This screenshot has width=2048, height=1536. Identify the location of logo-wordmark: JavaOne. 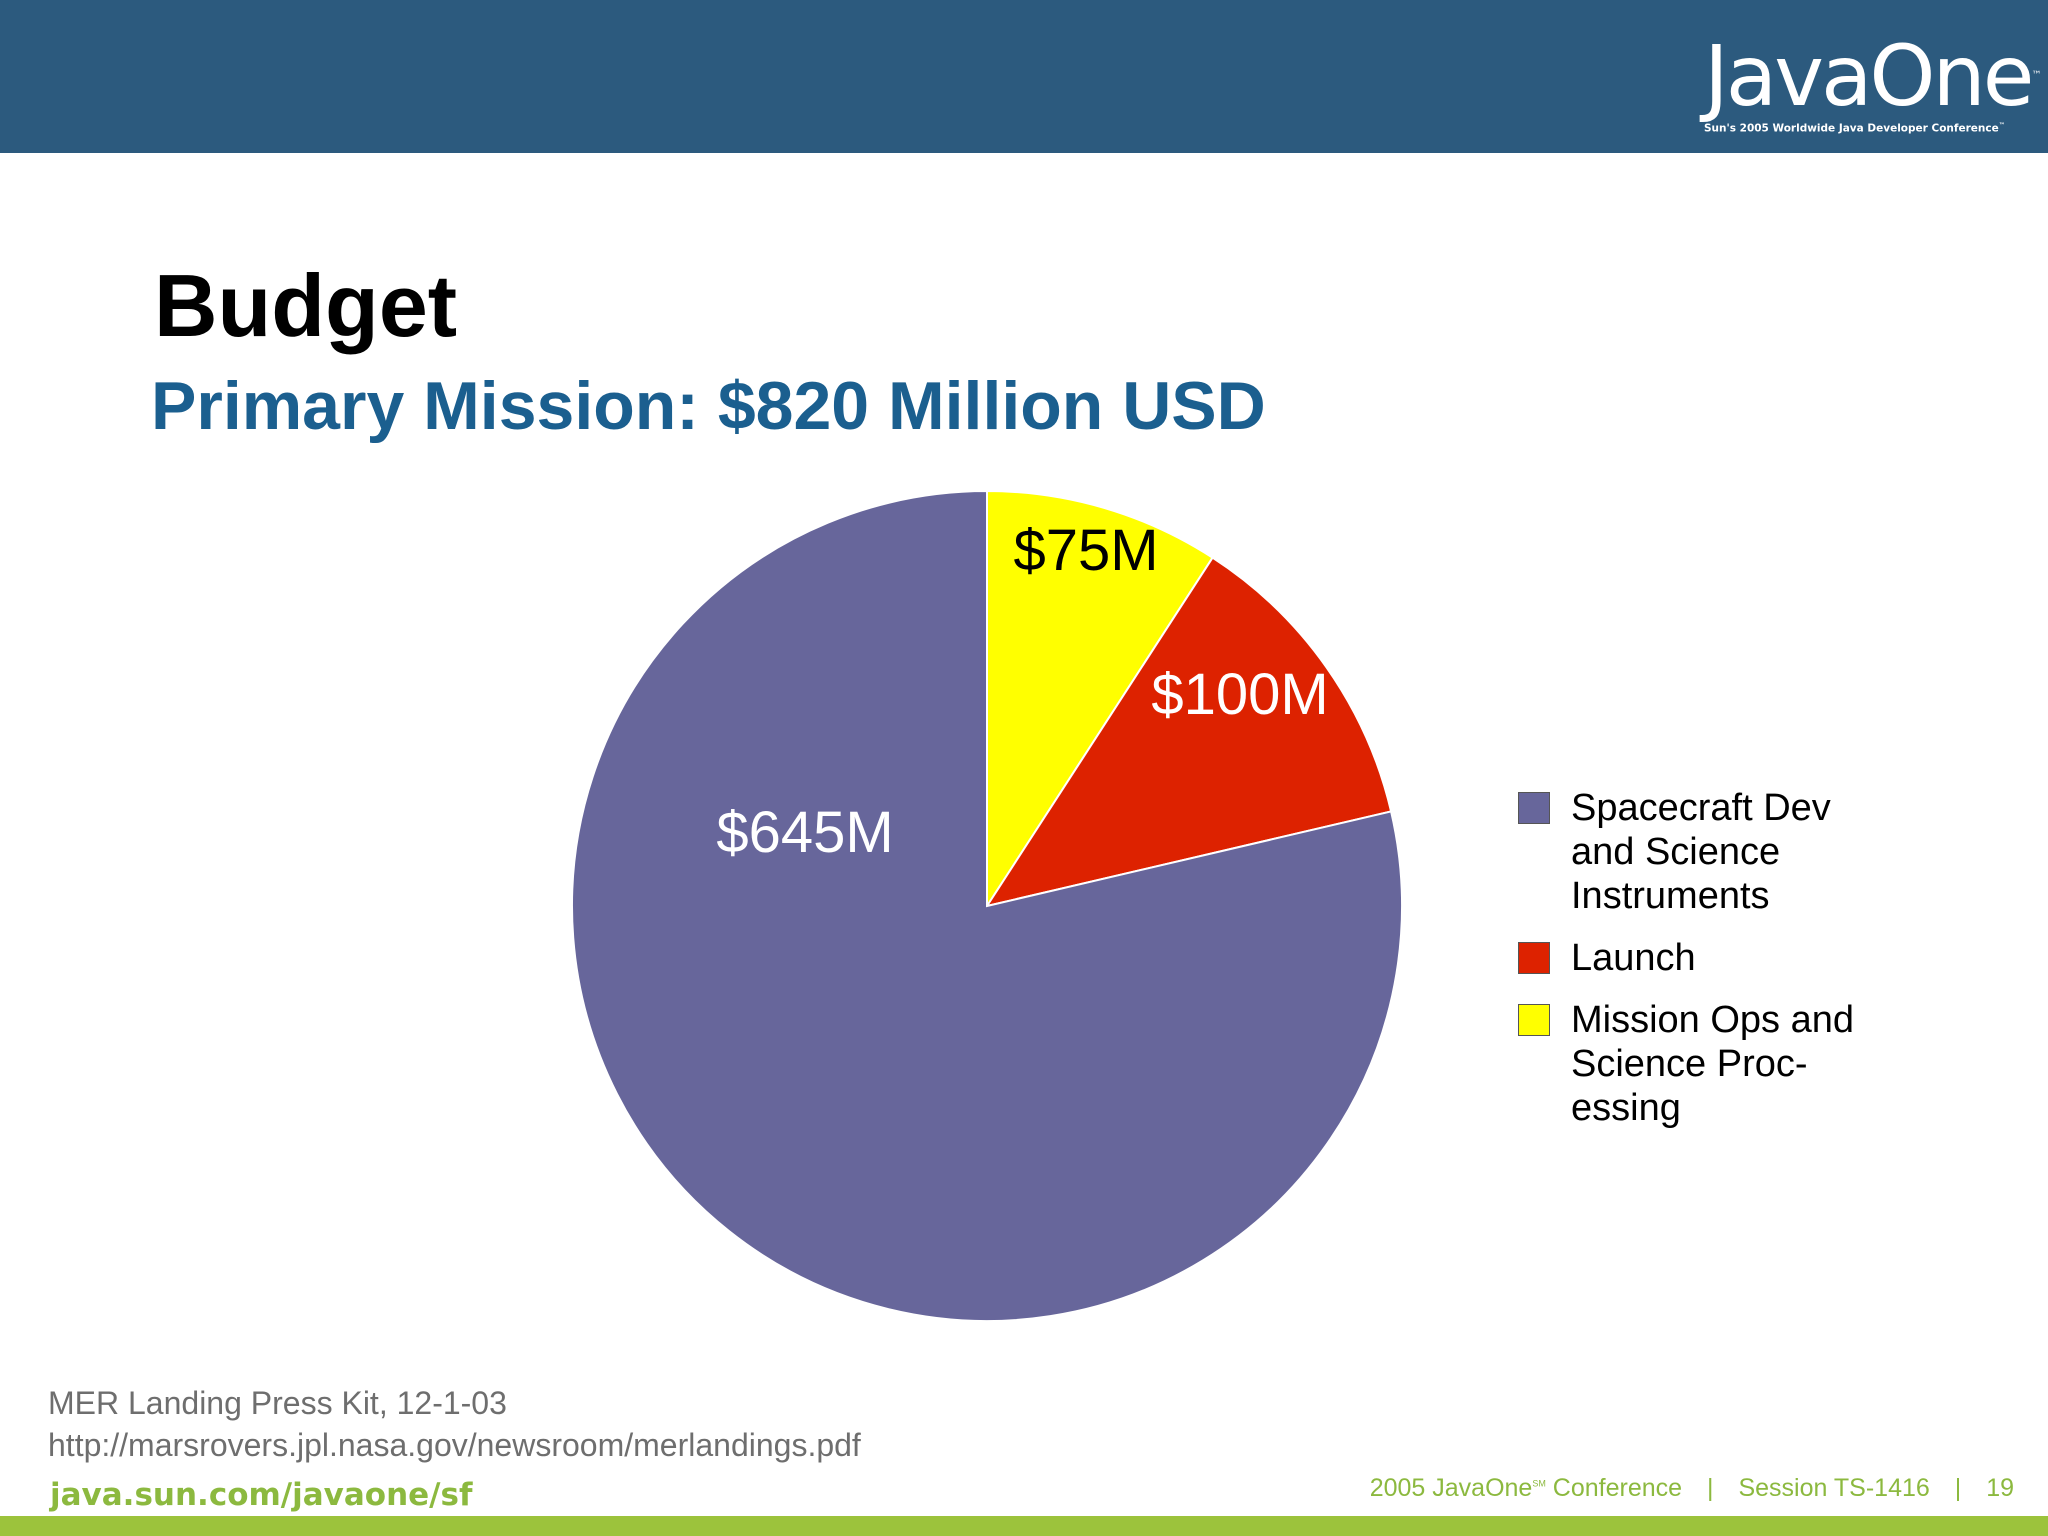
(1869, 76).